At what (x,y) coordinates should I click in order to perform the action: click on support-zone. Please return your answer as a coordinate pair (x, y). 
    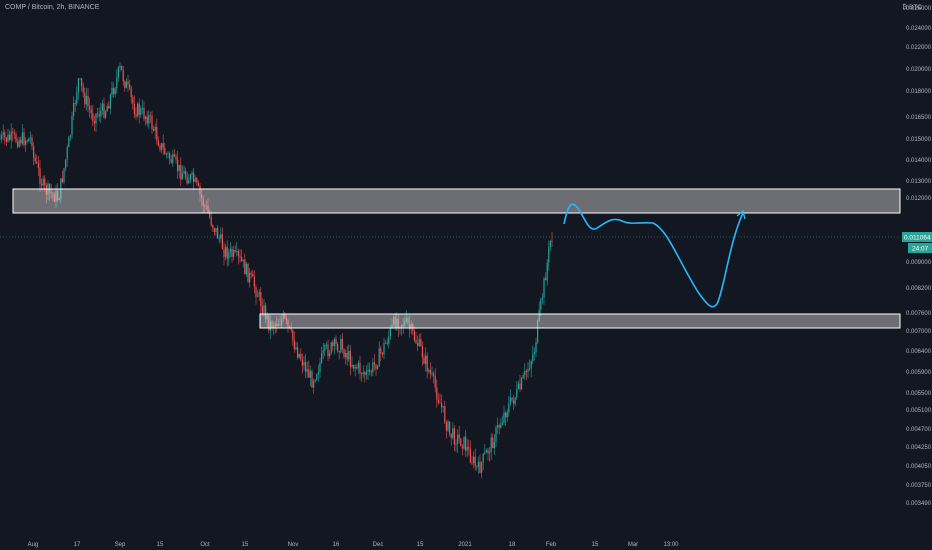
    Looking at the image, I should click on (580, 321).